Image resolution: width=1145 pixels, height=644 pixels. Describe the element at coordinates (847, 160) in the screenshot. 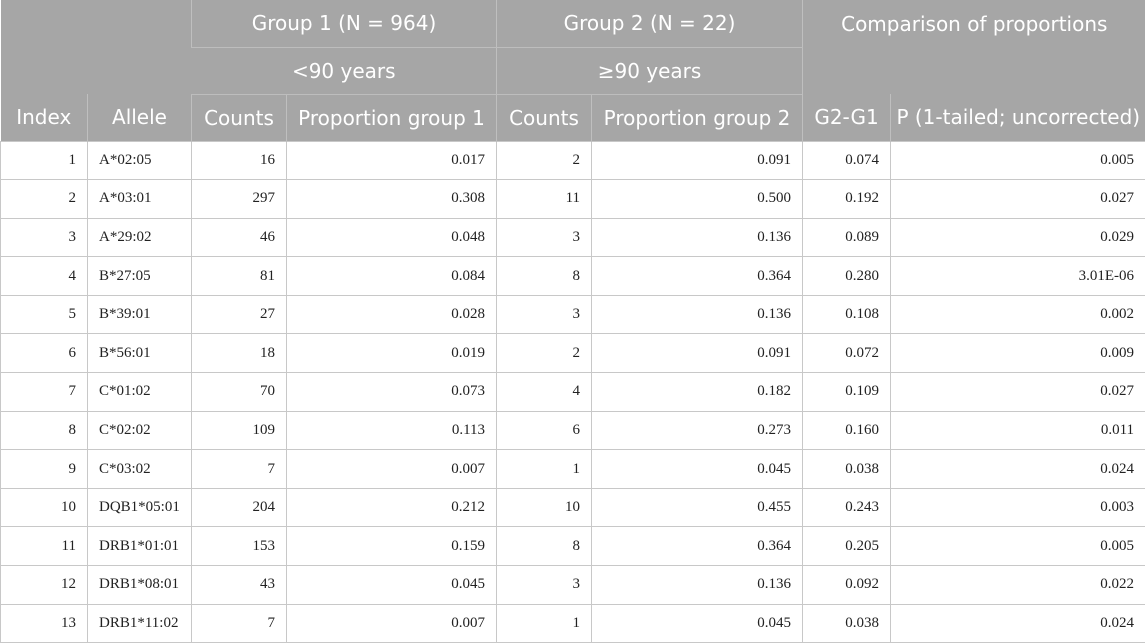

I see `difference-cell: 0.074` at that location.